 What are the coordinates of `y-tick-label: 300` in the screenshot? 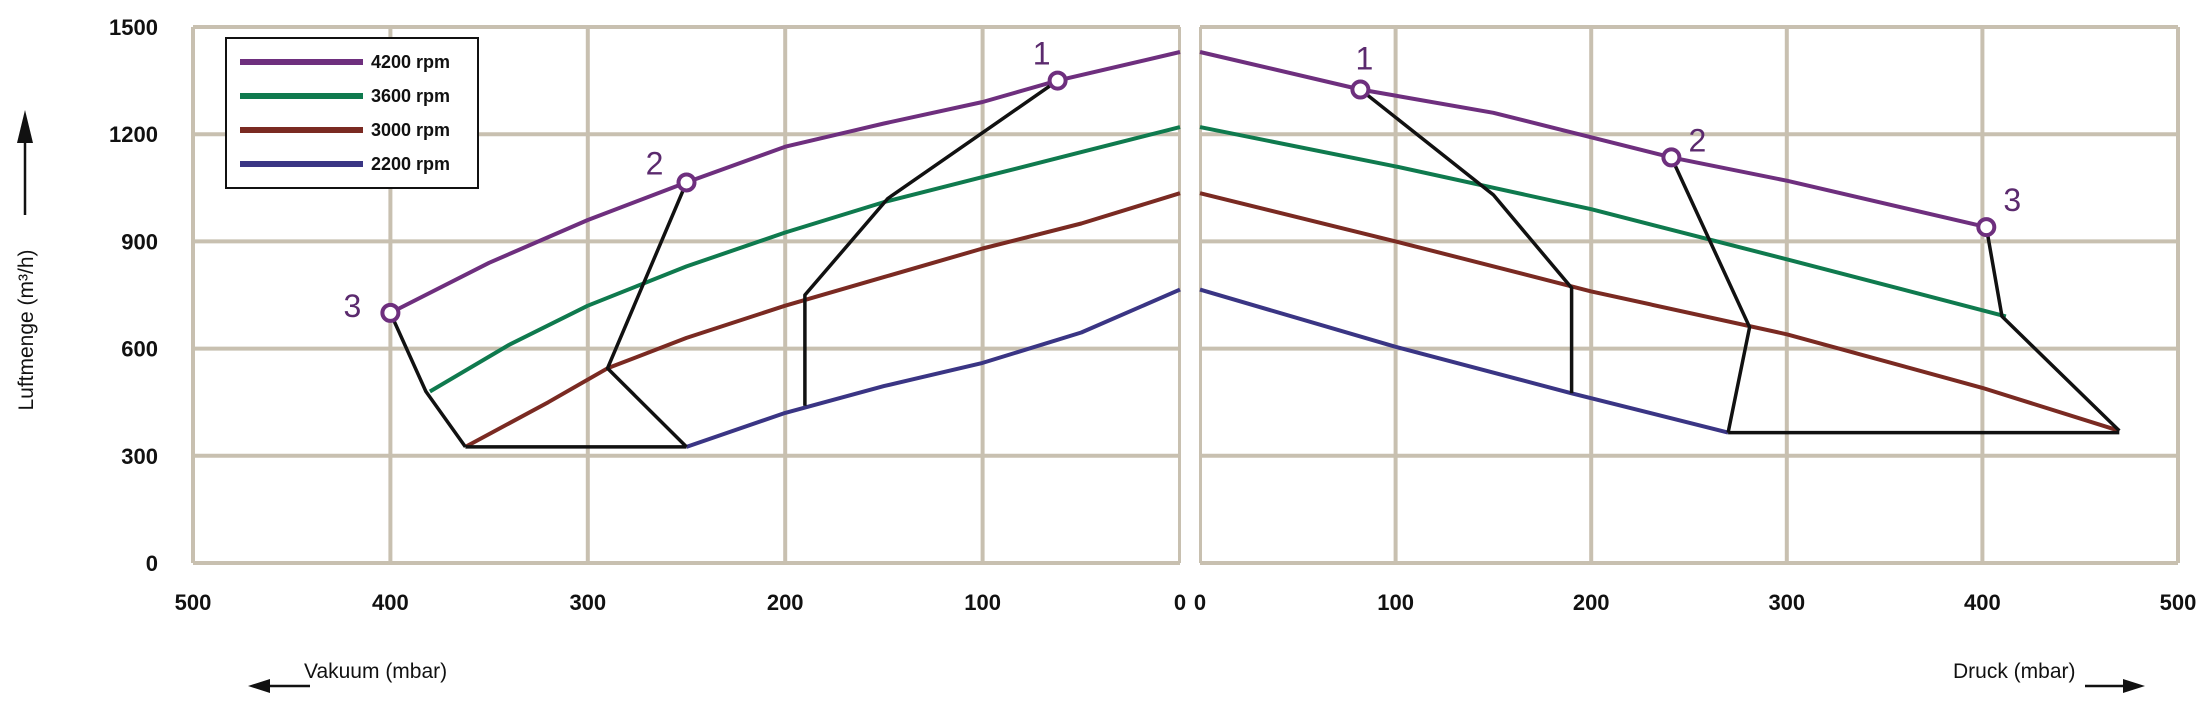 It's located at (139, 456).